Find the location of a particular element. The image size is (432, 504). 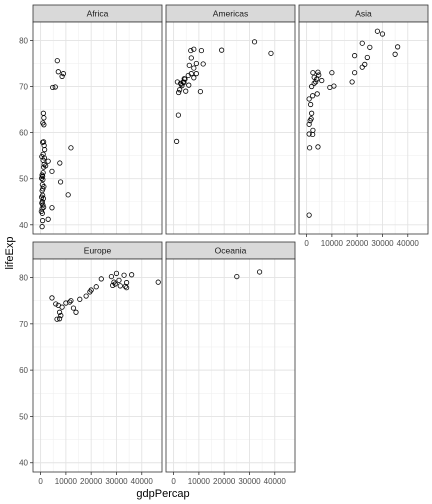

facet-label-africa: Africa is located at coordinates (98, 14).